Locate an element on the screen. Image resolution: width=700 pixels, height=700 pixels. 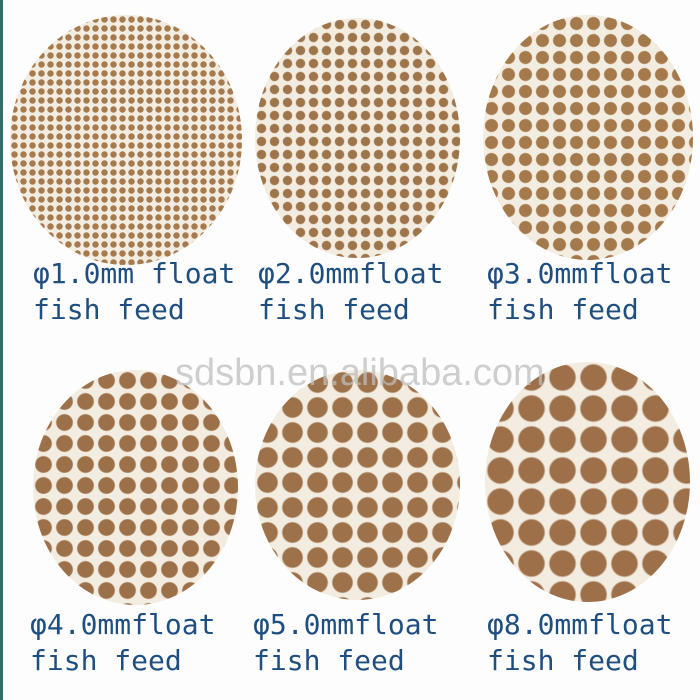
label-line1: φ1.0mm float is located at coordinates (134, 273).